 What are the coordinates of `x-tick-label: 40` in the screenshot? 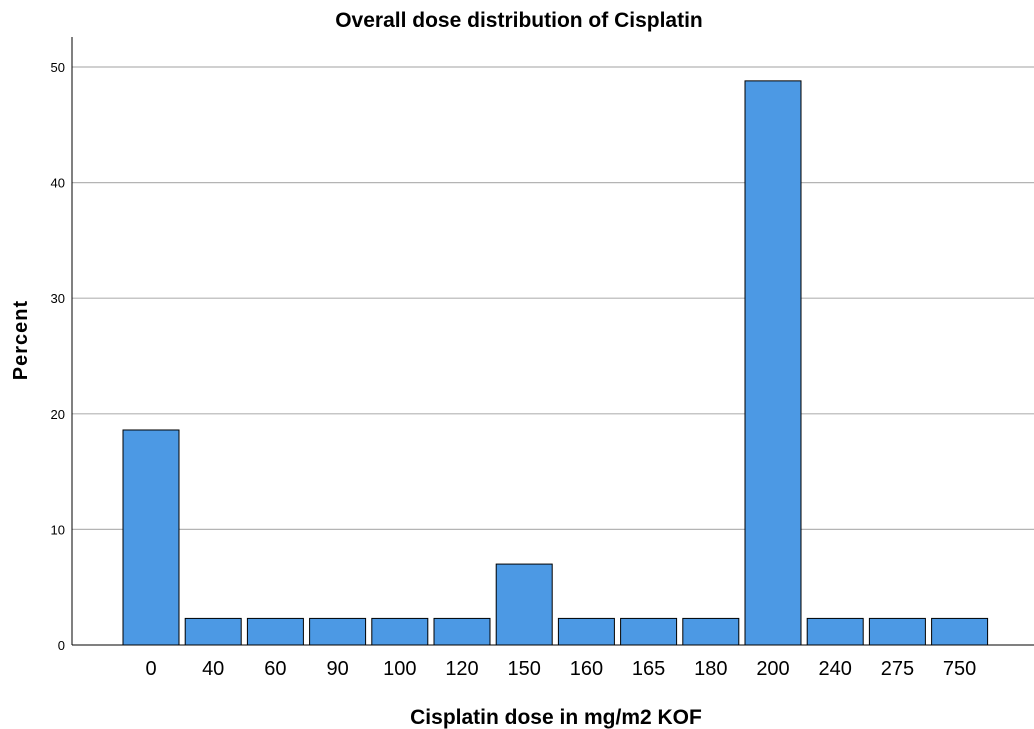 It's located at (213, 669).